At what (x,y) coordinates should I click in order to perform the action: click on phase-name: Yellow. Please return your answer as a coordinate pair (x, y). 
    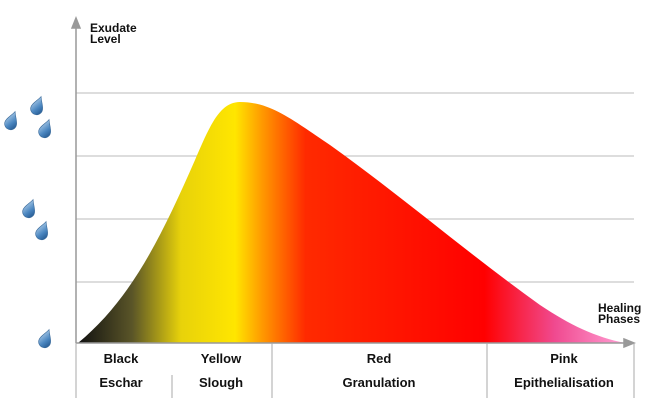
    Looking at the image, I should click on (221, 358).